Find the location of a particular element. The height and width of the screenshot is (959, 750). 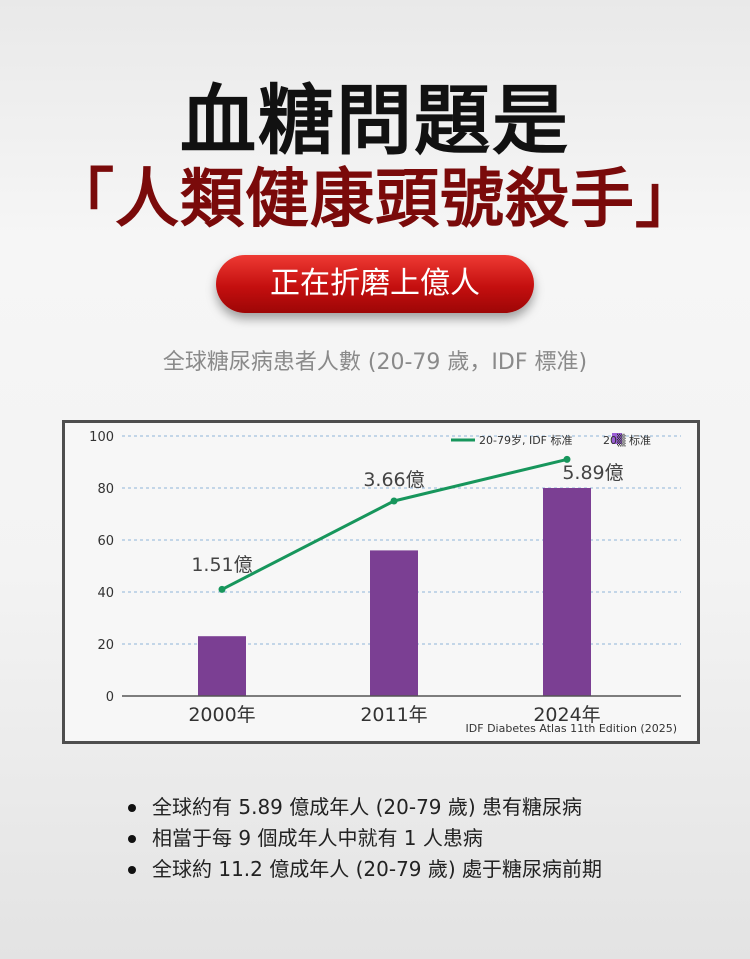

headline-pill: 正在折磨上億人 is located at coordinates (375, 284).